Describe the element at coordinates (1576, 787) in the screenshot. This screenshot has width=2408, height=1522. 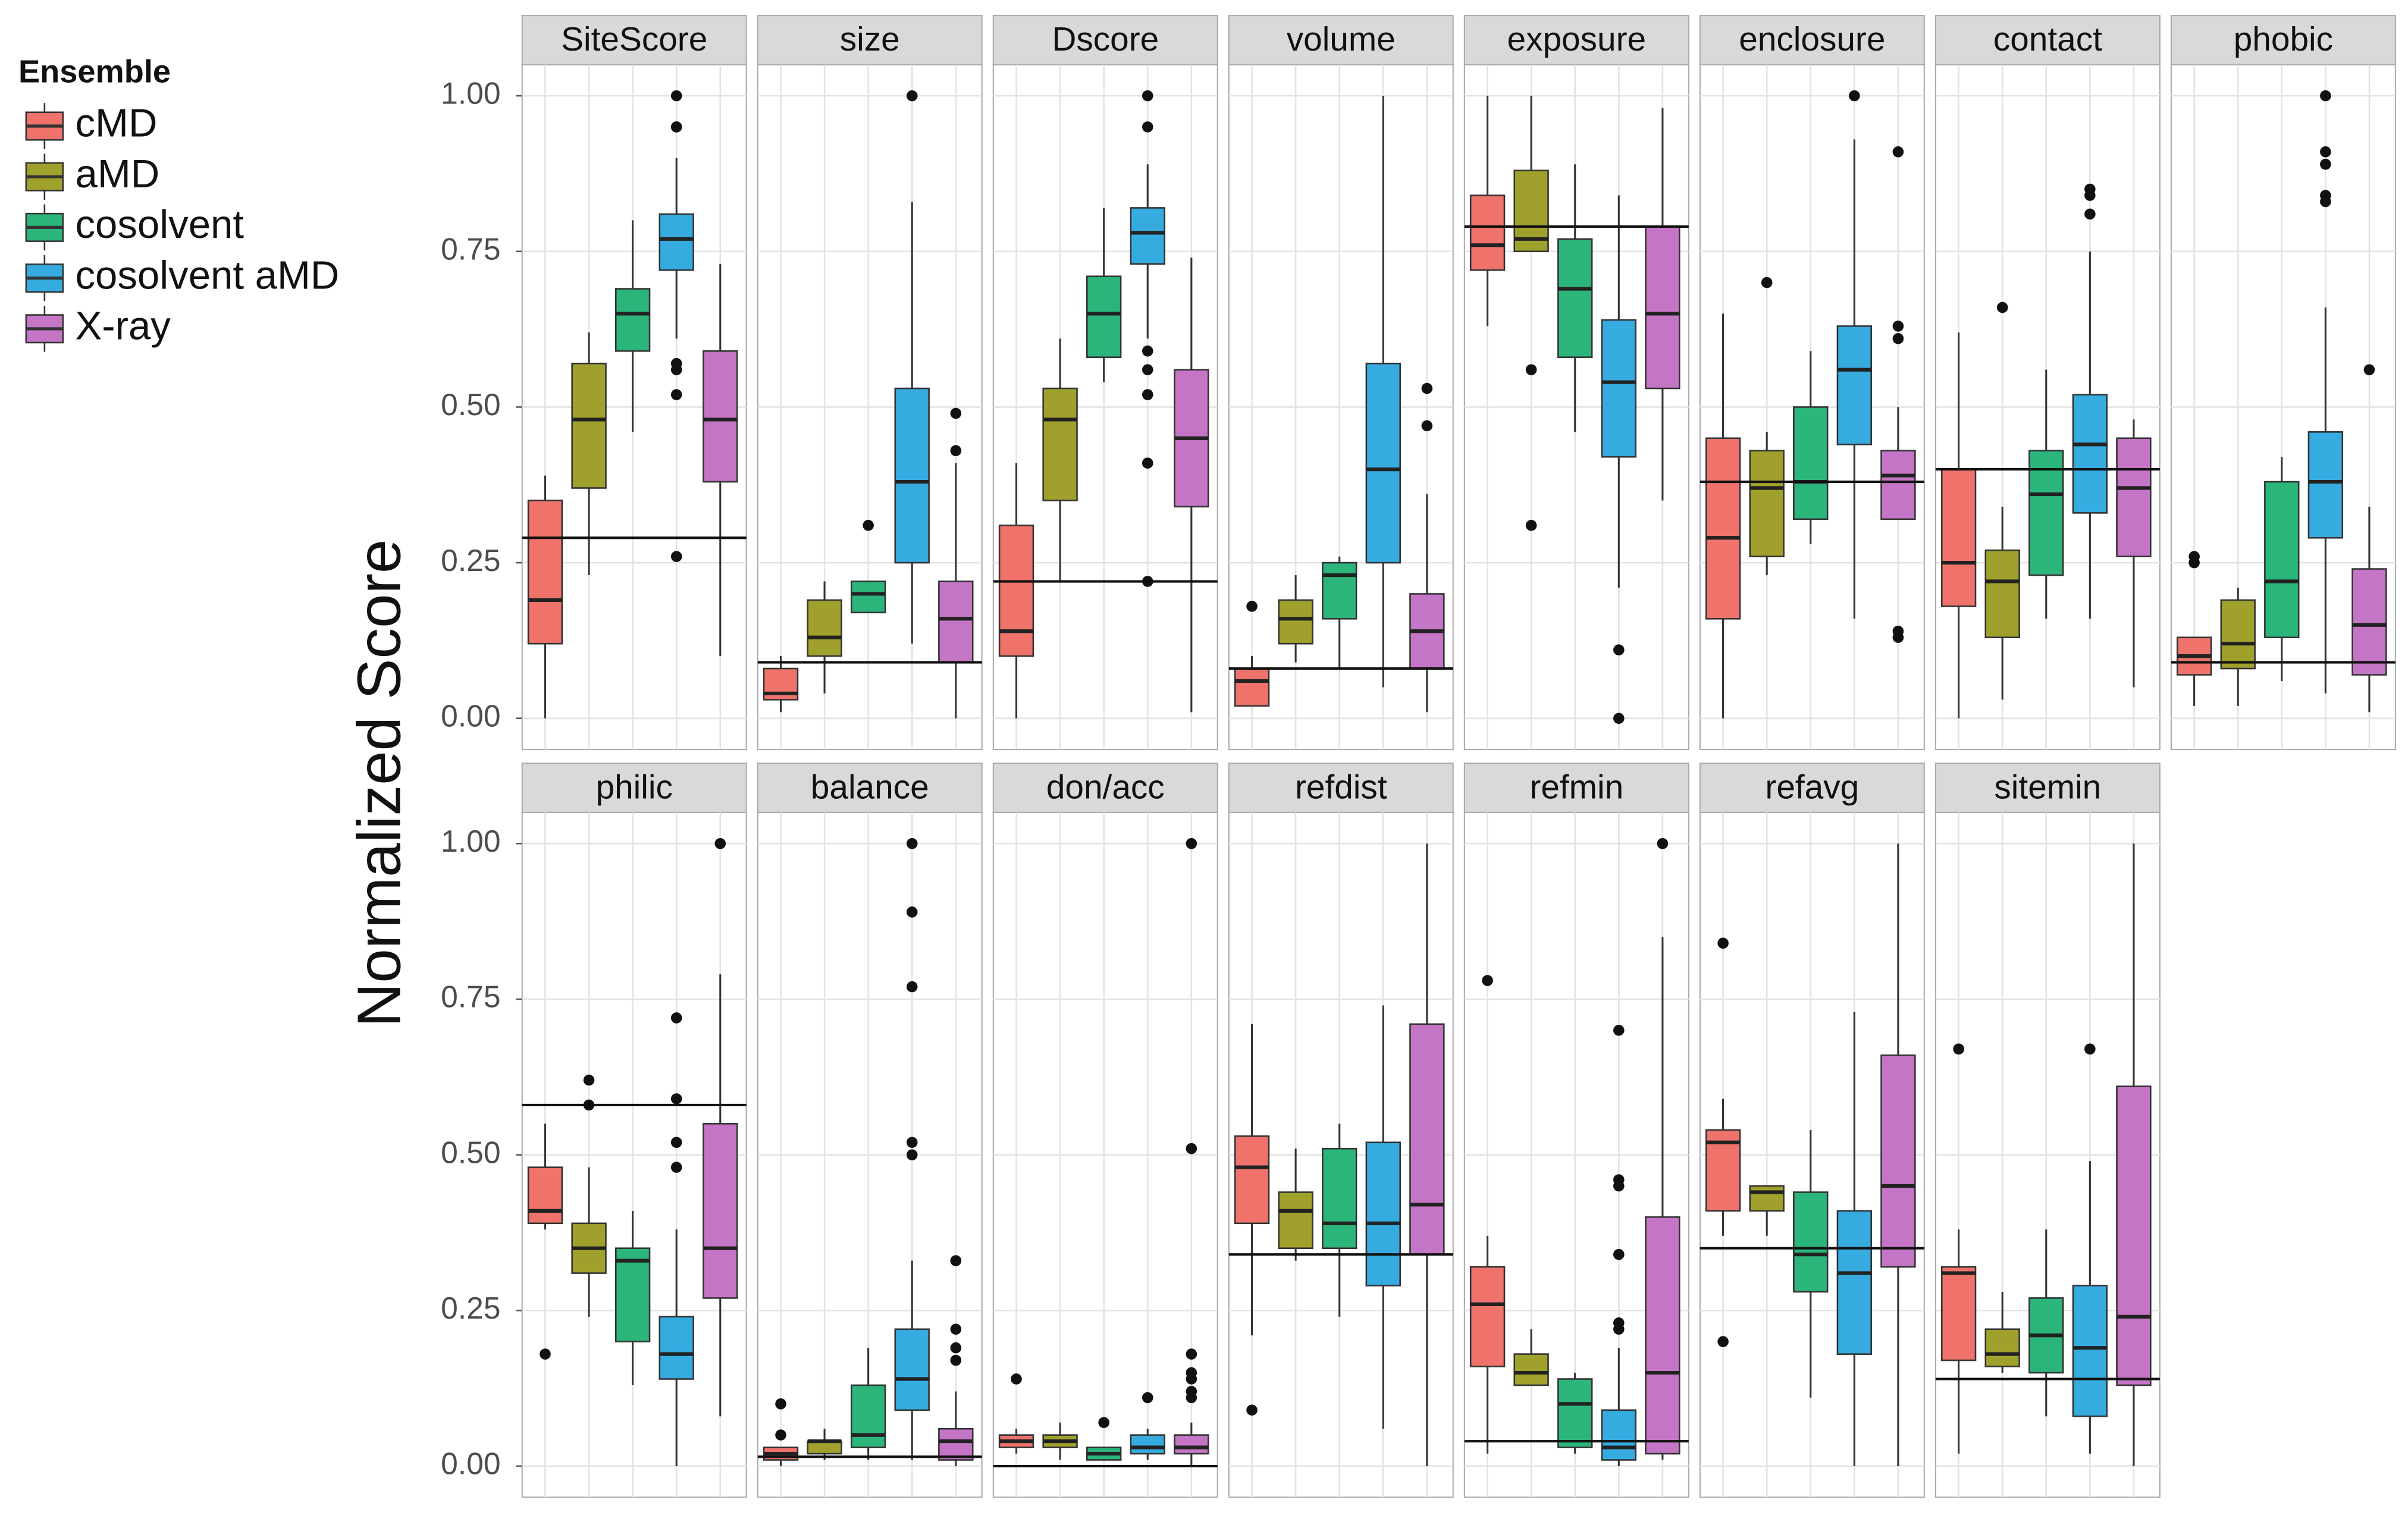
I see `panel-title: refmin` at that location.